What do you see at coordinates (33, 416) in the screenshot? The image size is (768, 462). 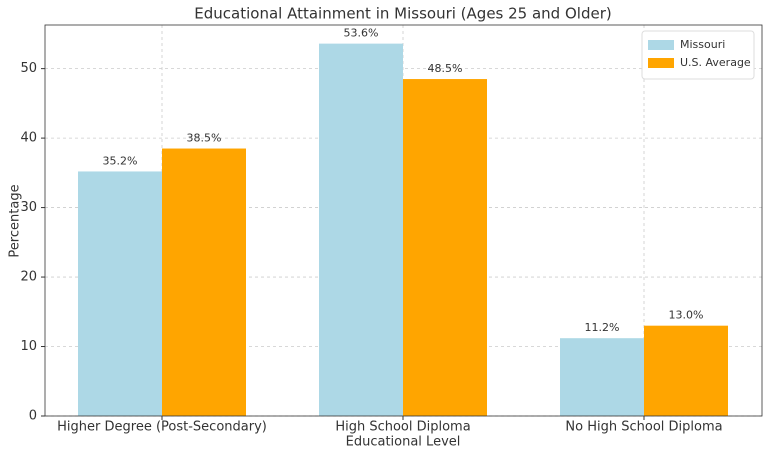 I see `y-tick-label: 0` at bounding box center [33, 416].